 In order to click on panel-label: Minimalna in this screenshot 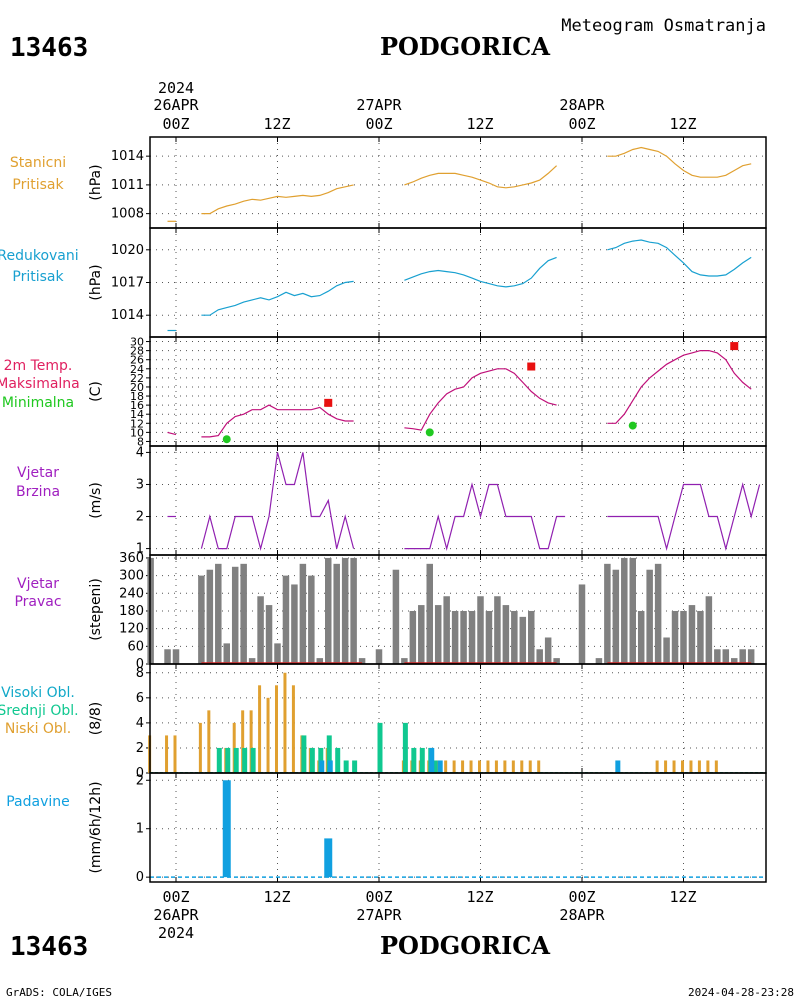, I will do `click(38, 403)`.